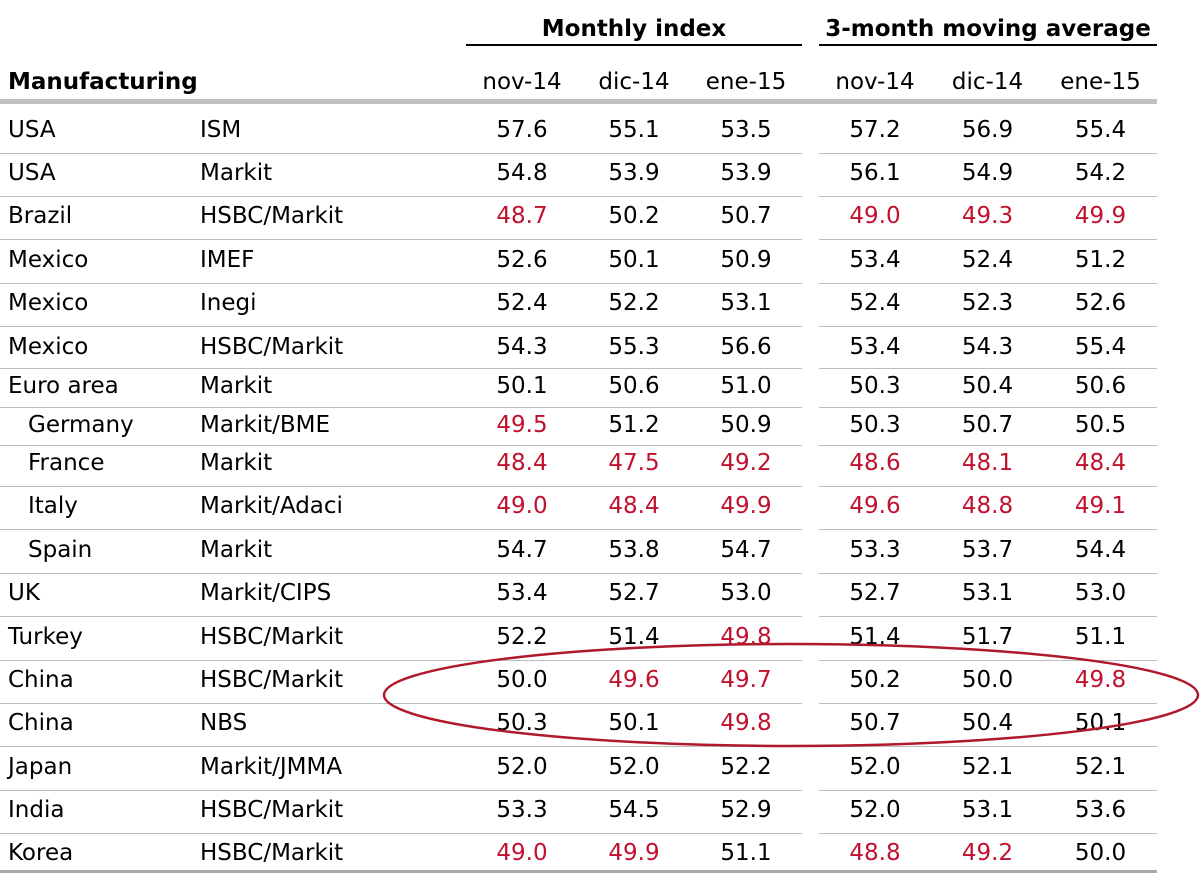 Image resolution: width=1200 pixels, height=875 pixels. Describe the element at coordinates (987, 347) in the screenshot. I see `value-cell: 54.3` at that location.